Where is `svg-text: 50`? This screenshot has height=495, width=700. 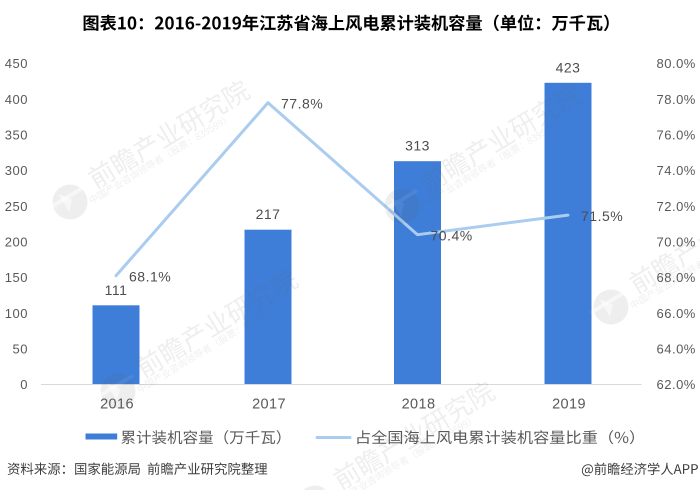
svg-text: 50 is located at coordinates (20, 348).